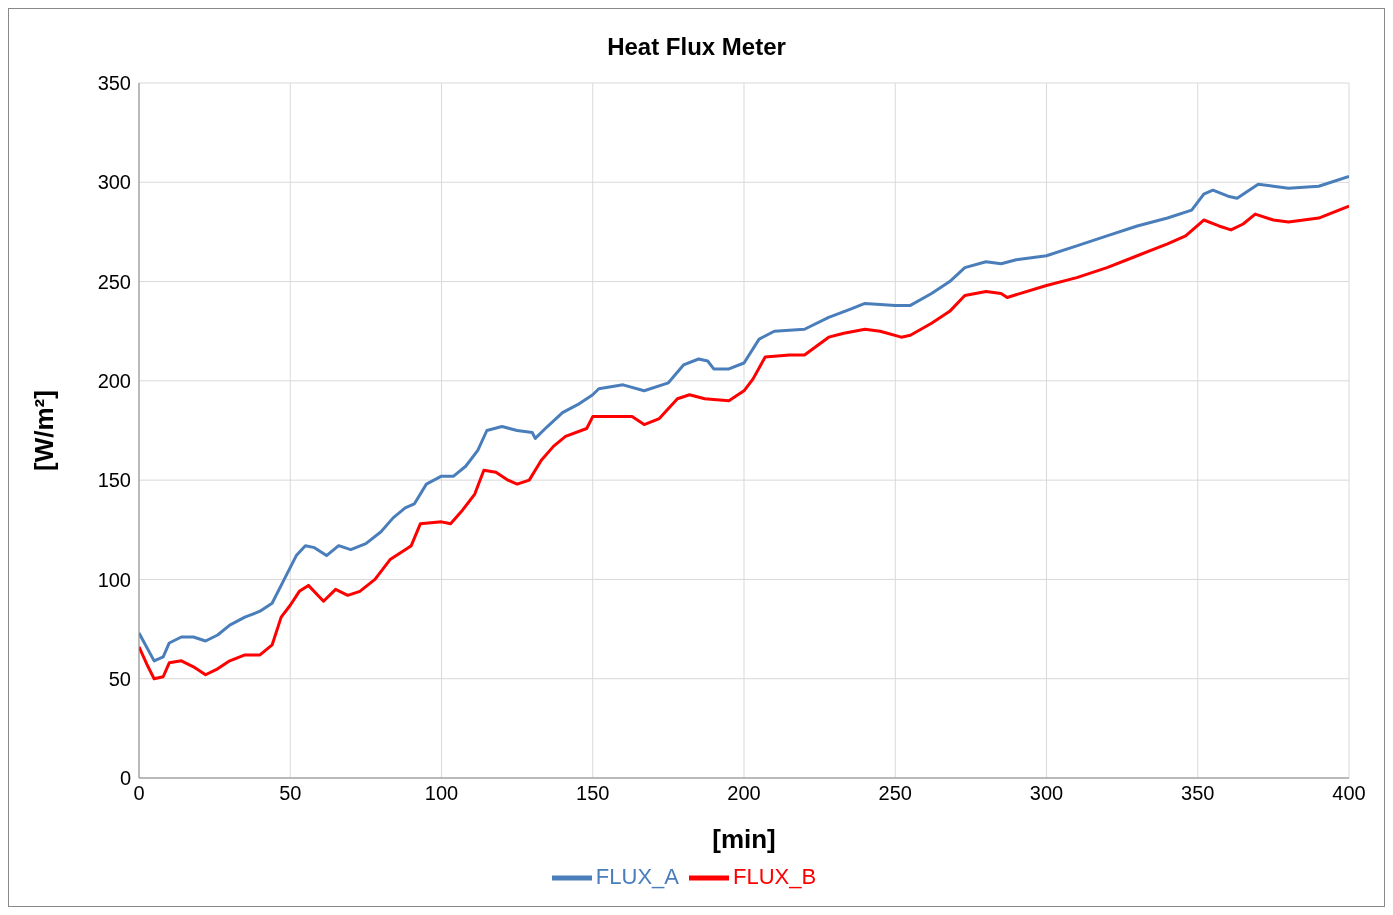 This screenshot has height=915, width=1393. What do you see at coordinates (125, 778) in the screenshot?
I see `y-tick-label: 0` at bounding box center [125, 778].